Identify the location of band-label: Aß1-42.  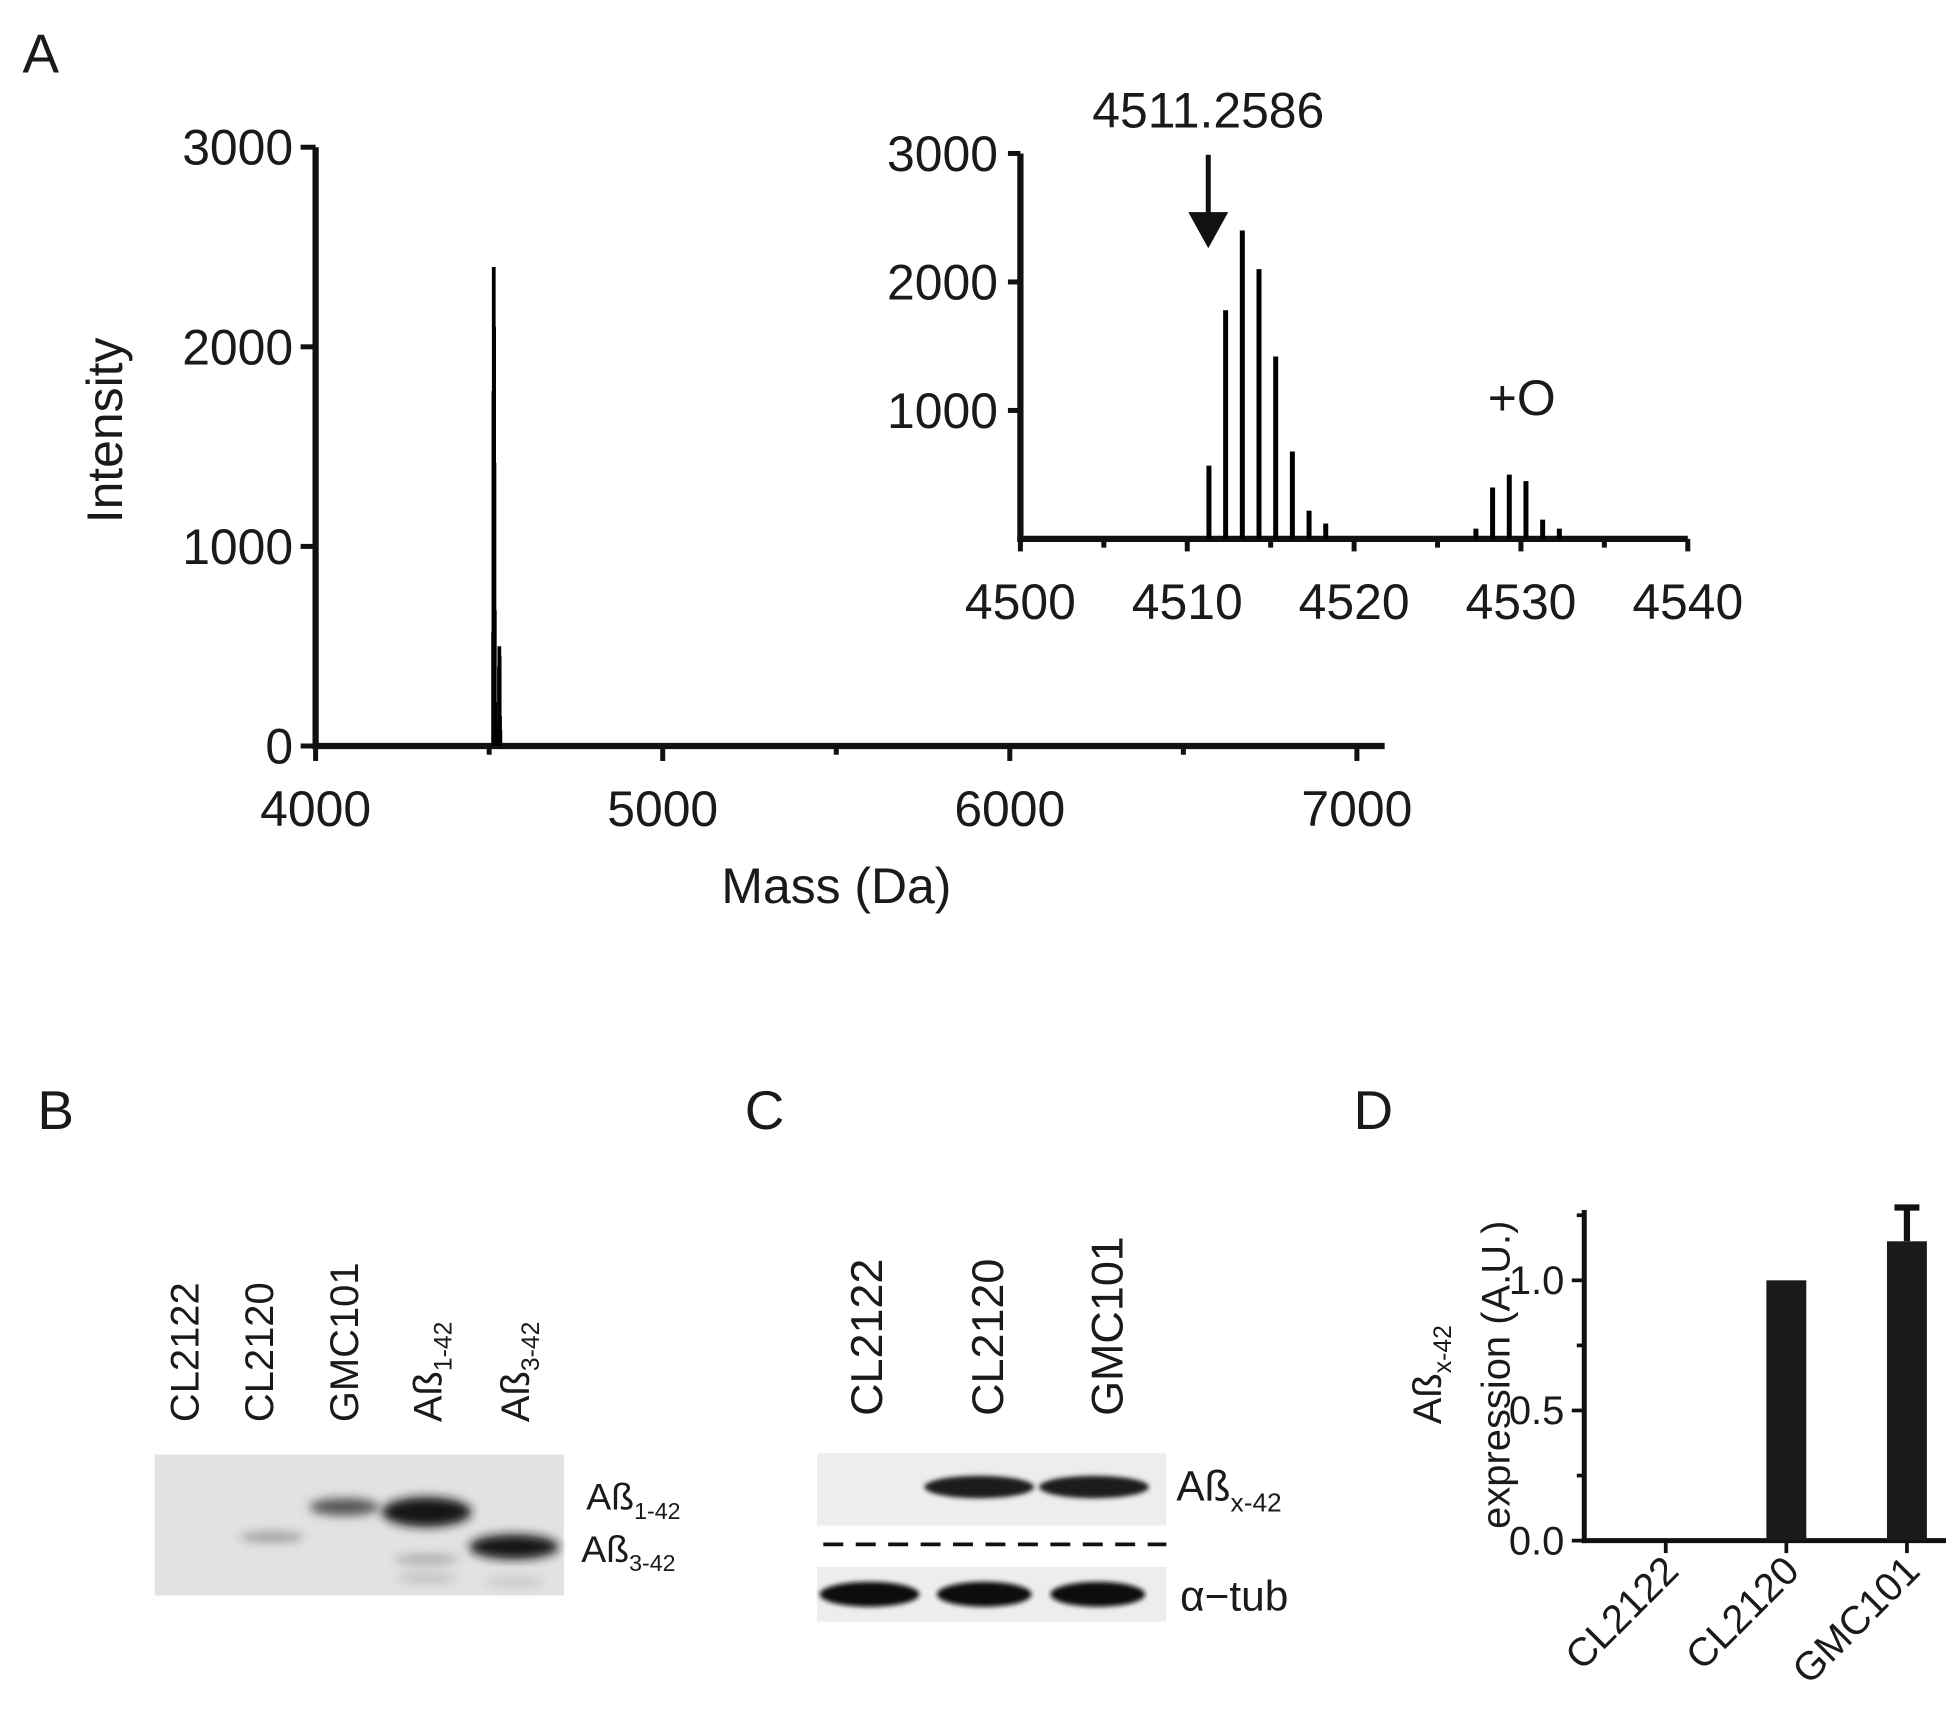
(633, 1499).